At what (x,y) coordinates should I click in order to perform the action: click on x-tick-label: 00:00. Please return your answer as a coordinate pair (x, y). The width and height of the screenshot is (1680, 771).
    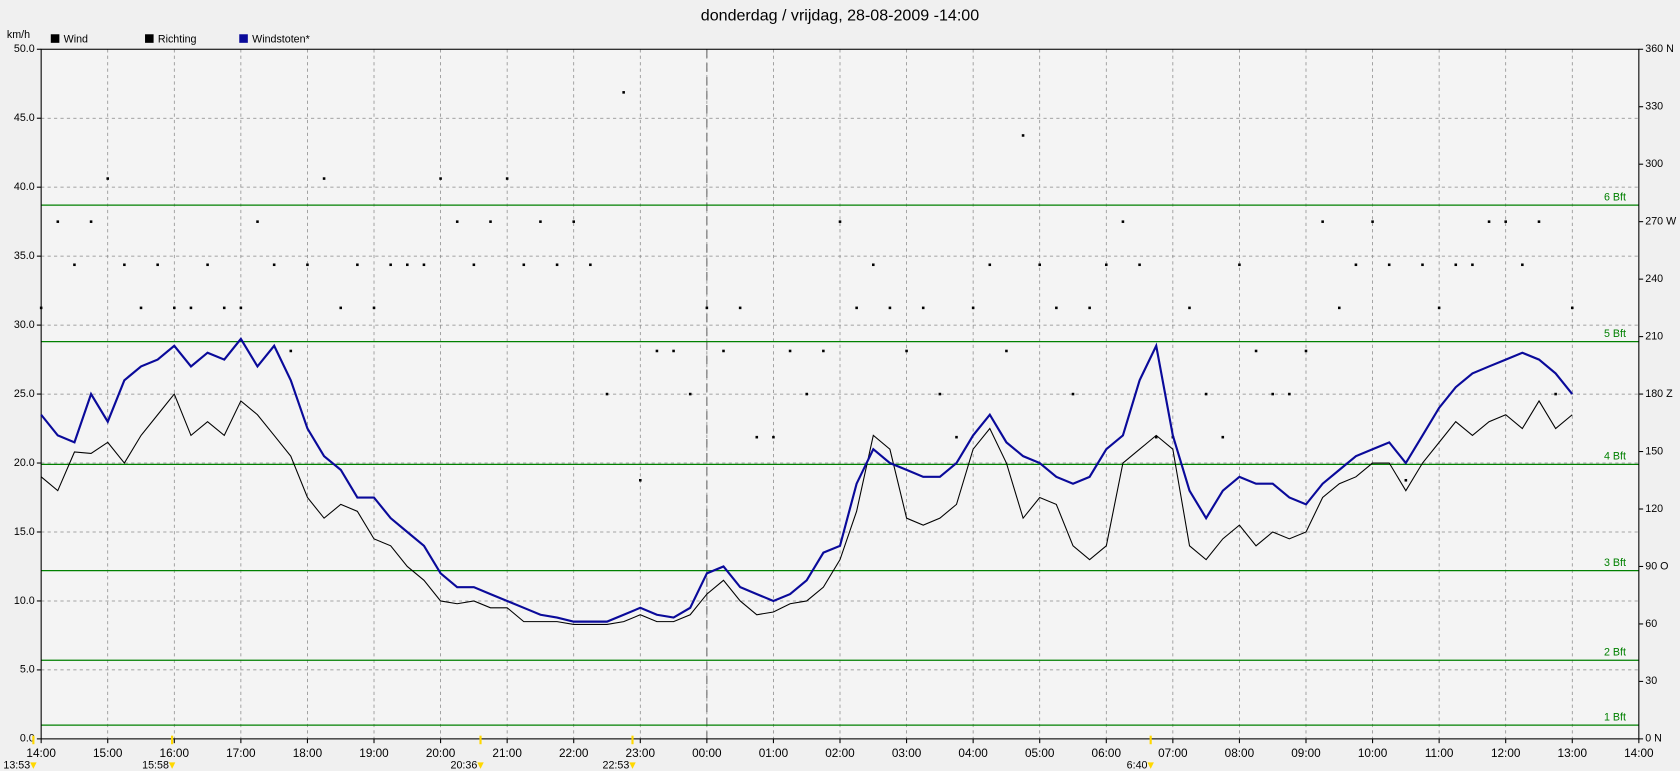
    Looking at the image, I should click on (707, 753).